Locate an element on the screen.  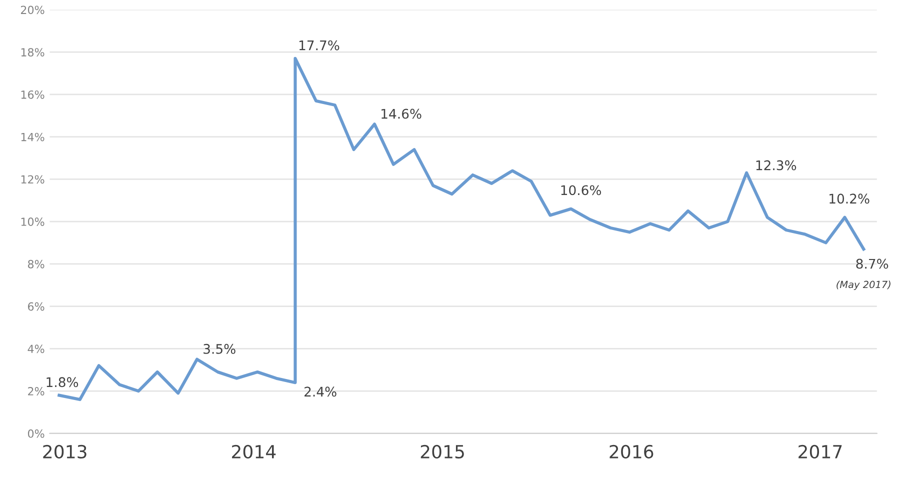
y-tick-label: 12% is located at coordinates (32, 179).